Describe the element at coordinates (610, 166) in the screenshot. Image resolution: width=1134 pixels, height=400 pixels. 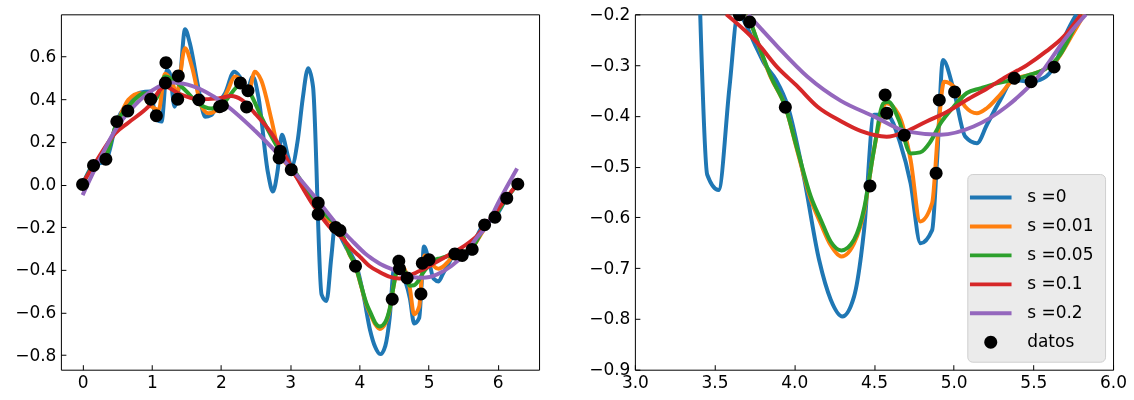
I see `y-tick-label: −0.5` at that location.